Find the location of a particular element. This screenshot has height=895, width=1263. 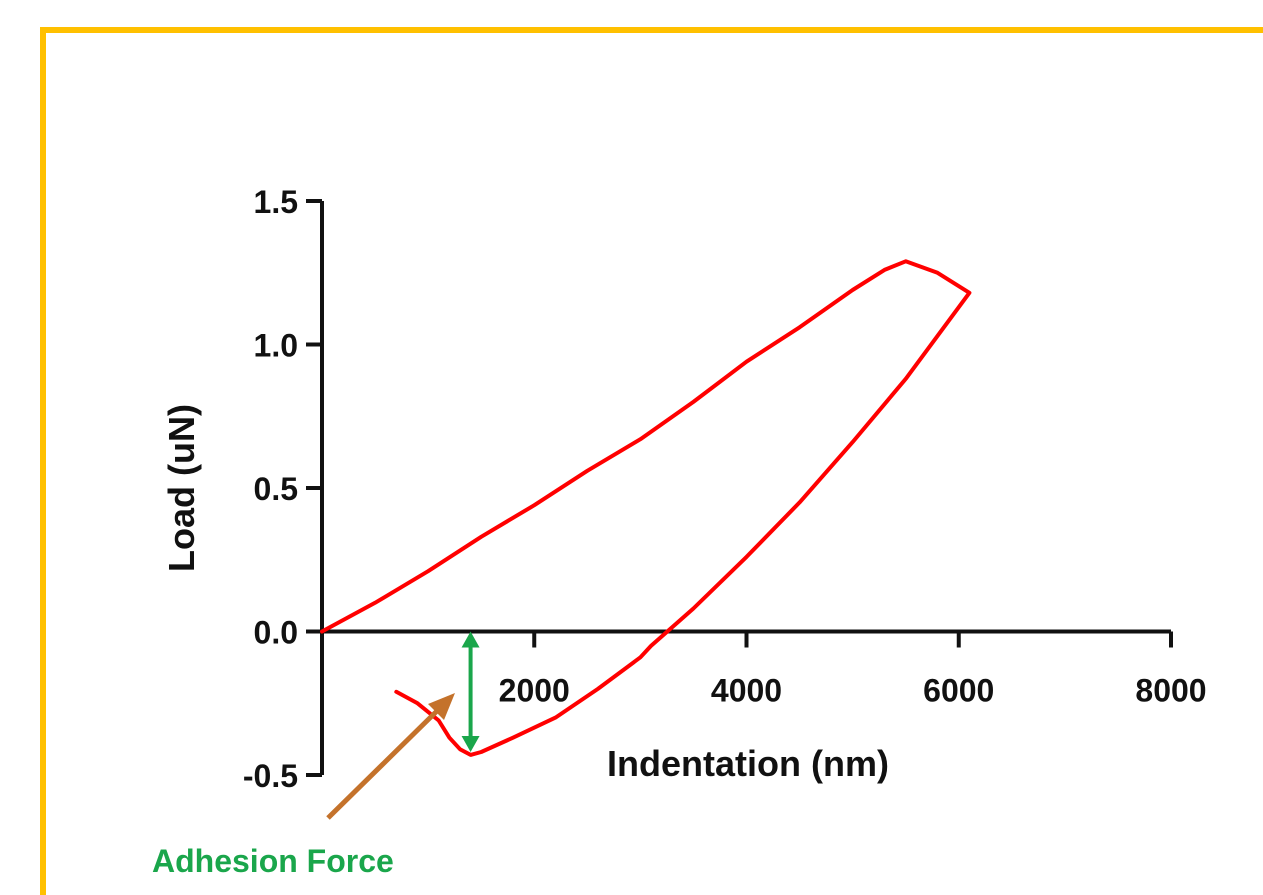

y-tick-label: 0.0 is located at coordinates (276, 633).